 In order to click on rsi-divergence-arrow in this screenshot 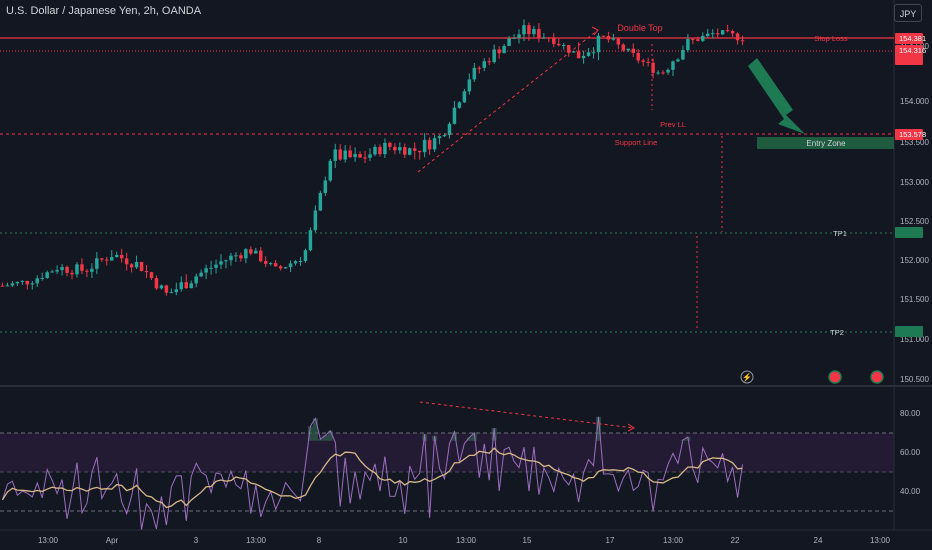, I will do `click(631, 427)`.